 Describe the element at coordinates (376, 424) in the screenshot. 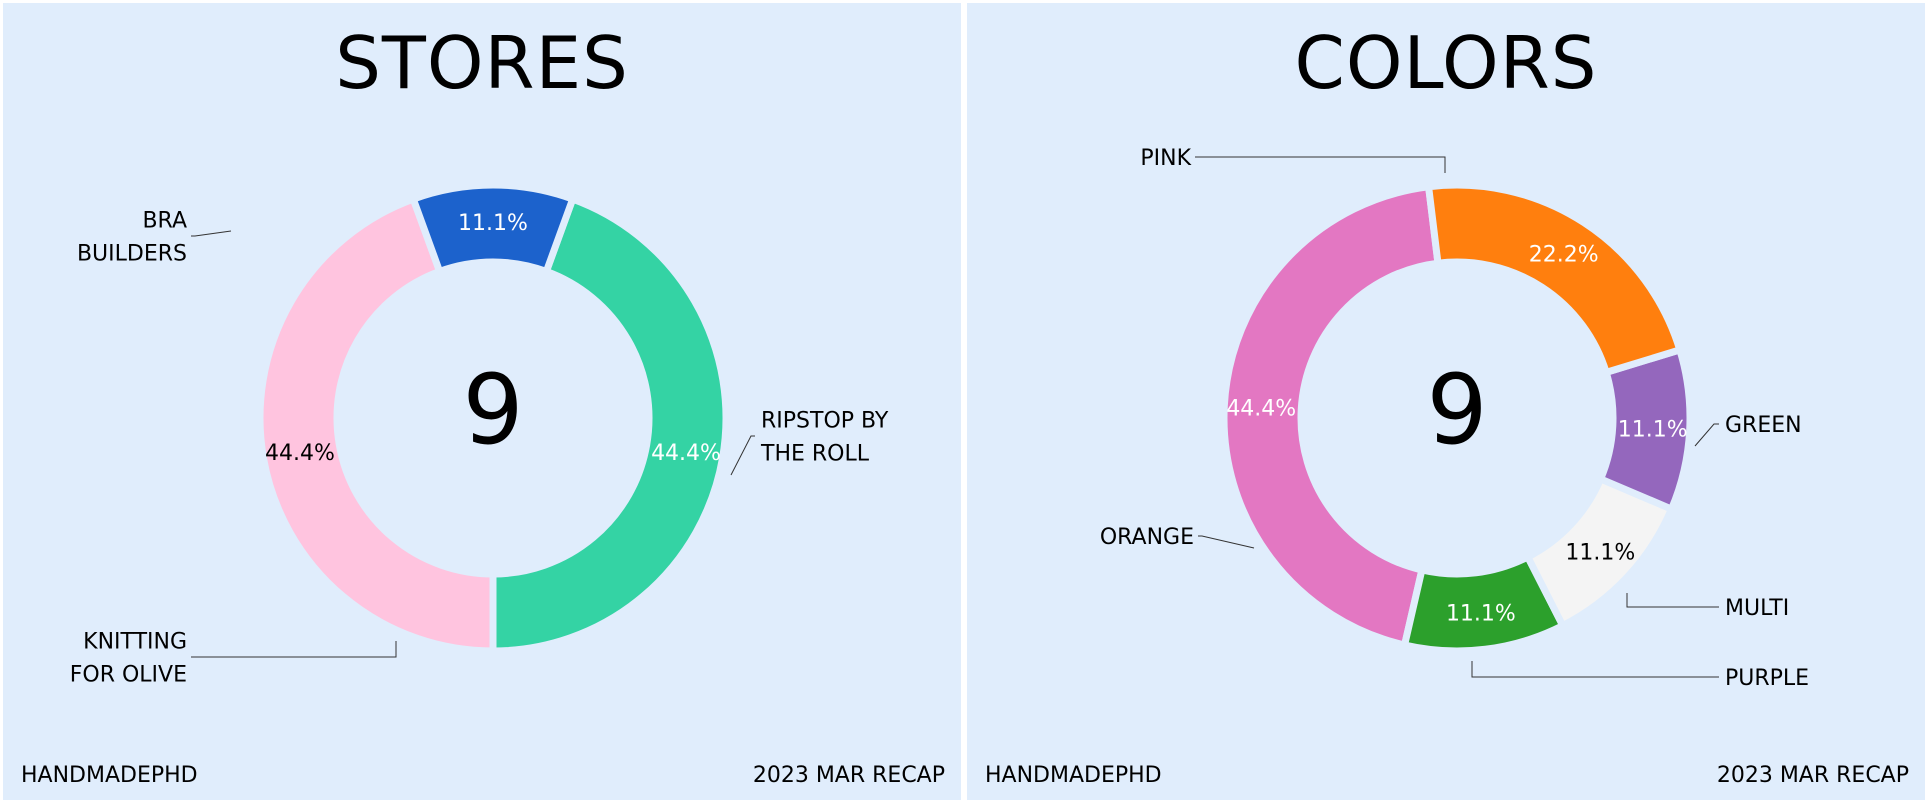

I see `slice-ripstop-by-the-roll` at that location.